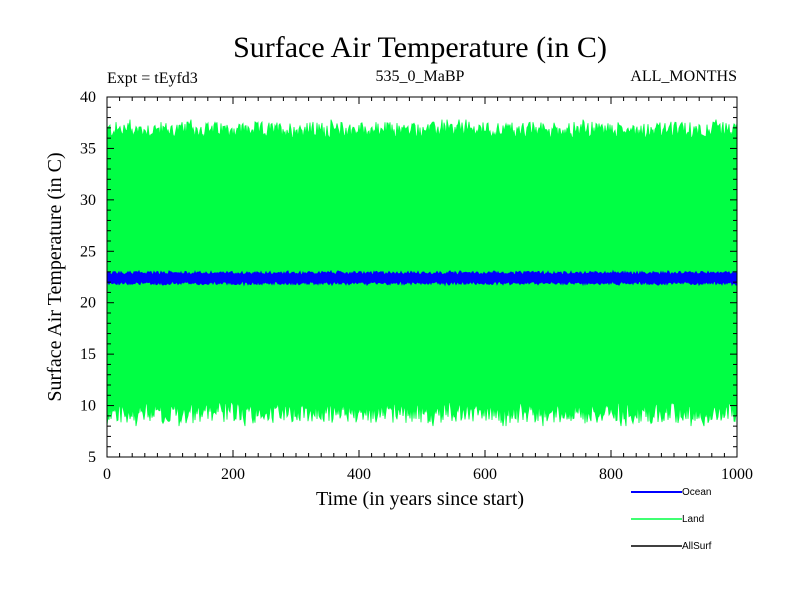 This screenshot has height=600, width=800. What do you see at coordinates (88, 354) in the screenshot?
I see `y-tick-label: 15` at bounding box center [88, 354].